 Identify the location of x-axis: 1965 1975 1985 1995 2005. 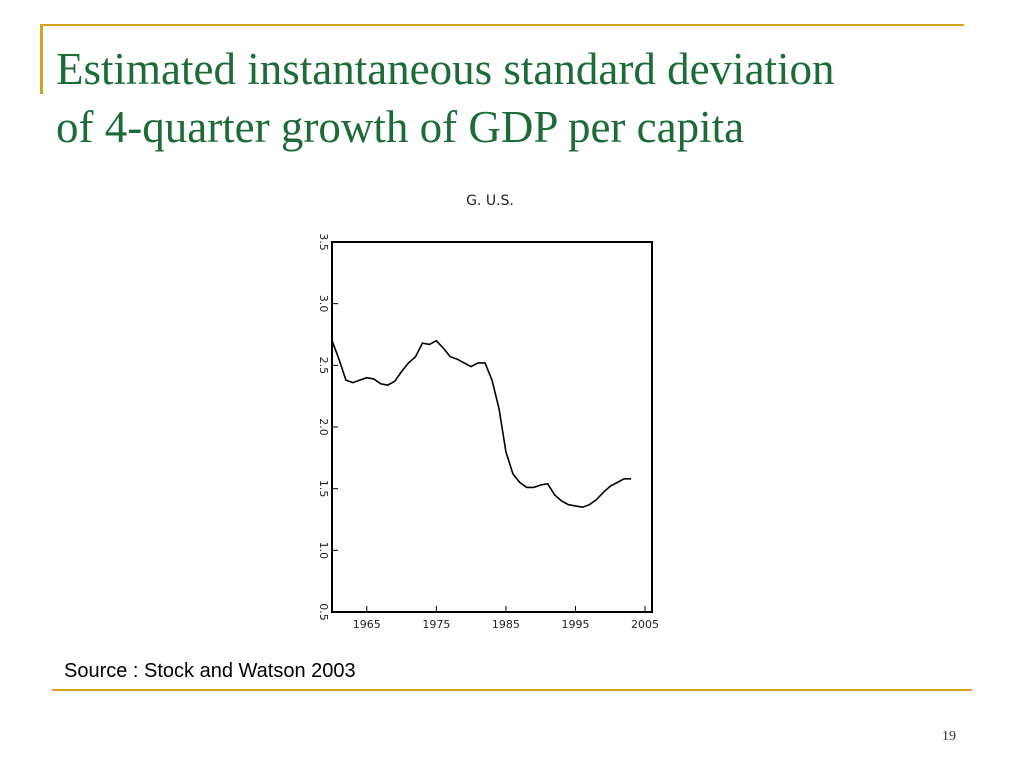
(506, 618).